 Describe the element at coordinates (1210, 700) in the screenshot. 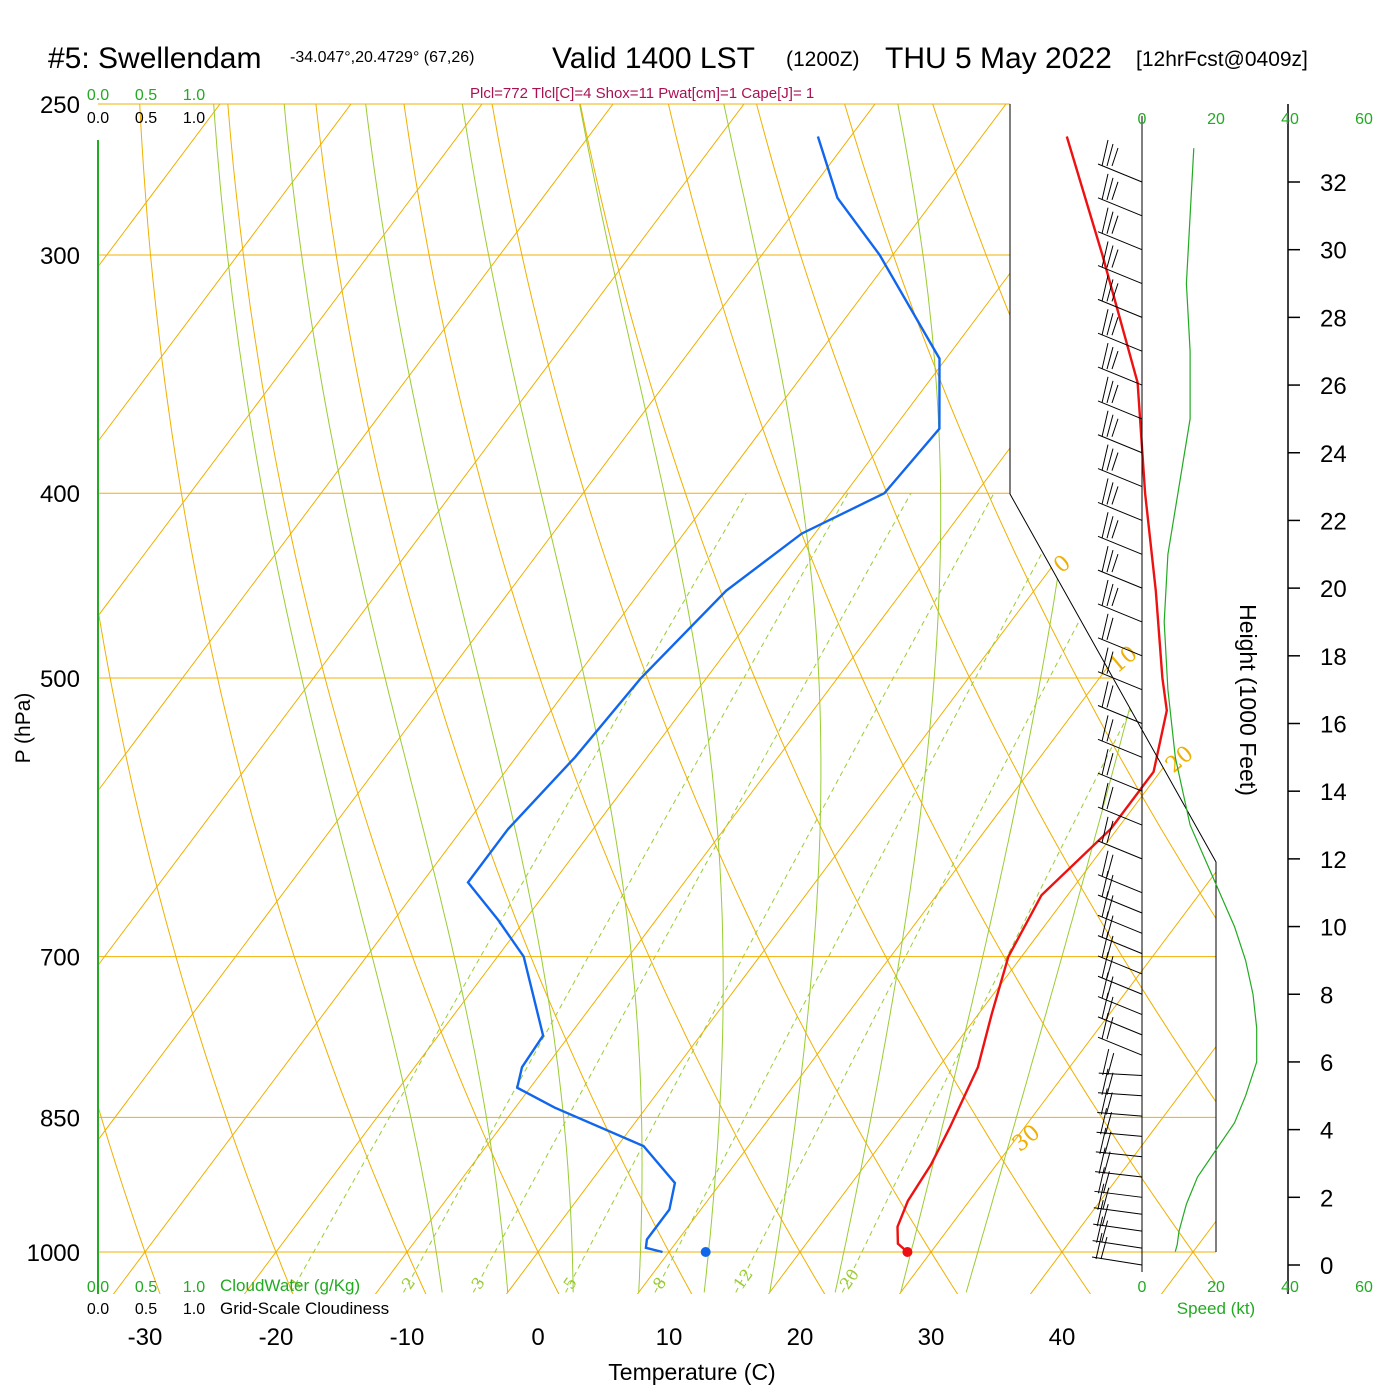

I see `wind-speed-profile-line` at that location.